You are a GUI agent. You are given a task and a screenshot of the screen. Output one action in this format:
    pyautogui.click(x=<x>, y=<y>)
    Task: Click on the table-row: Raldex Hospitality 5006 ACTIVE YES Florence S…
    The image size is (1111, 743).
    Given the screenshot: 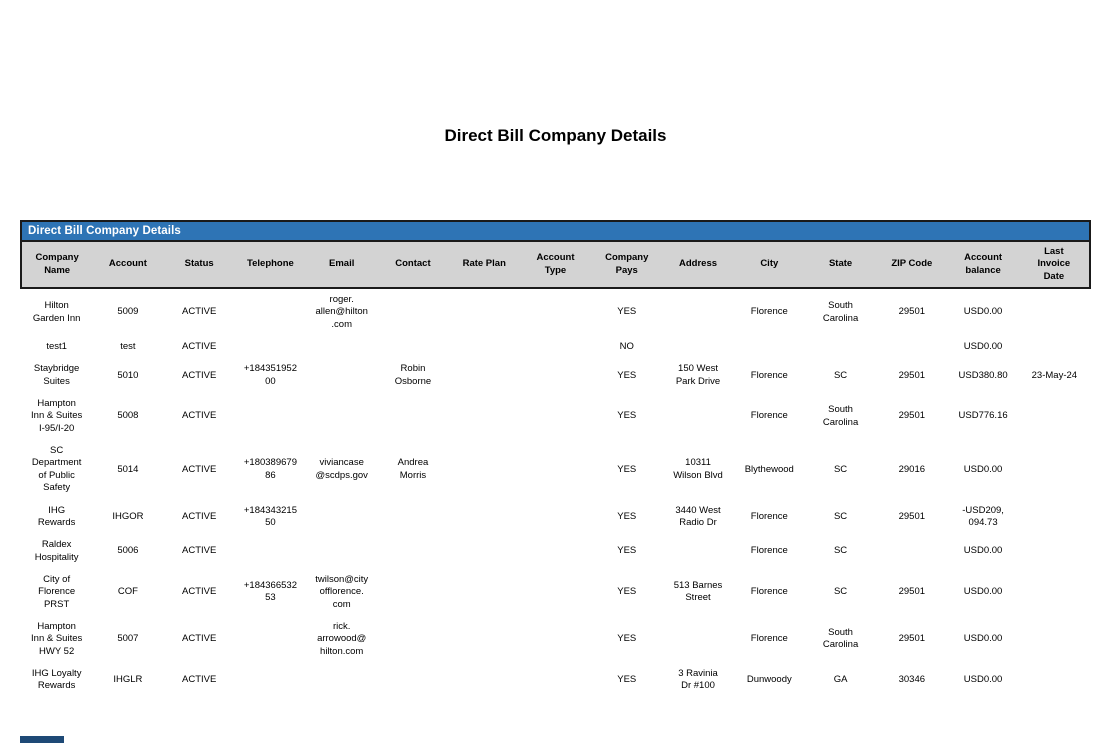 What is the action you would take?
    pyautogui.click(x=555, y=551)
    